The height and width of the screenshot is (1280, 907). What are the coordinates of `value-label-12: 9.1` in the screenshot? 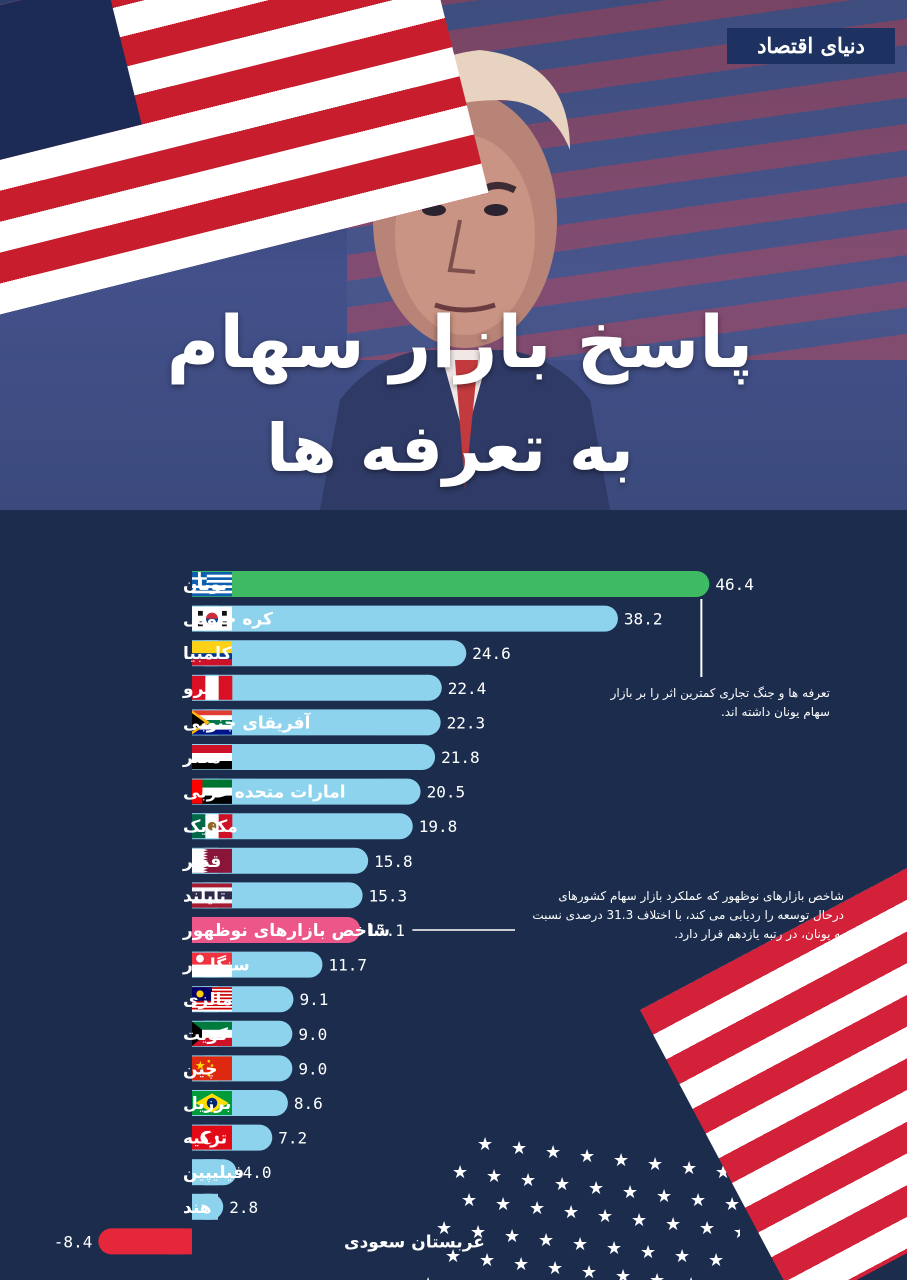 It's located at (313, 999).